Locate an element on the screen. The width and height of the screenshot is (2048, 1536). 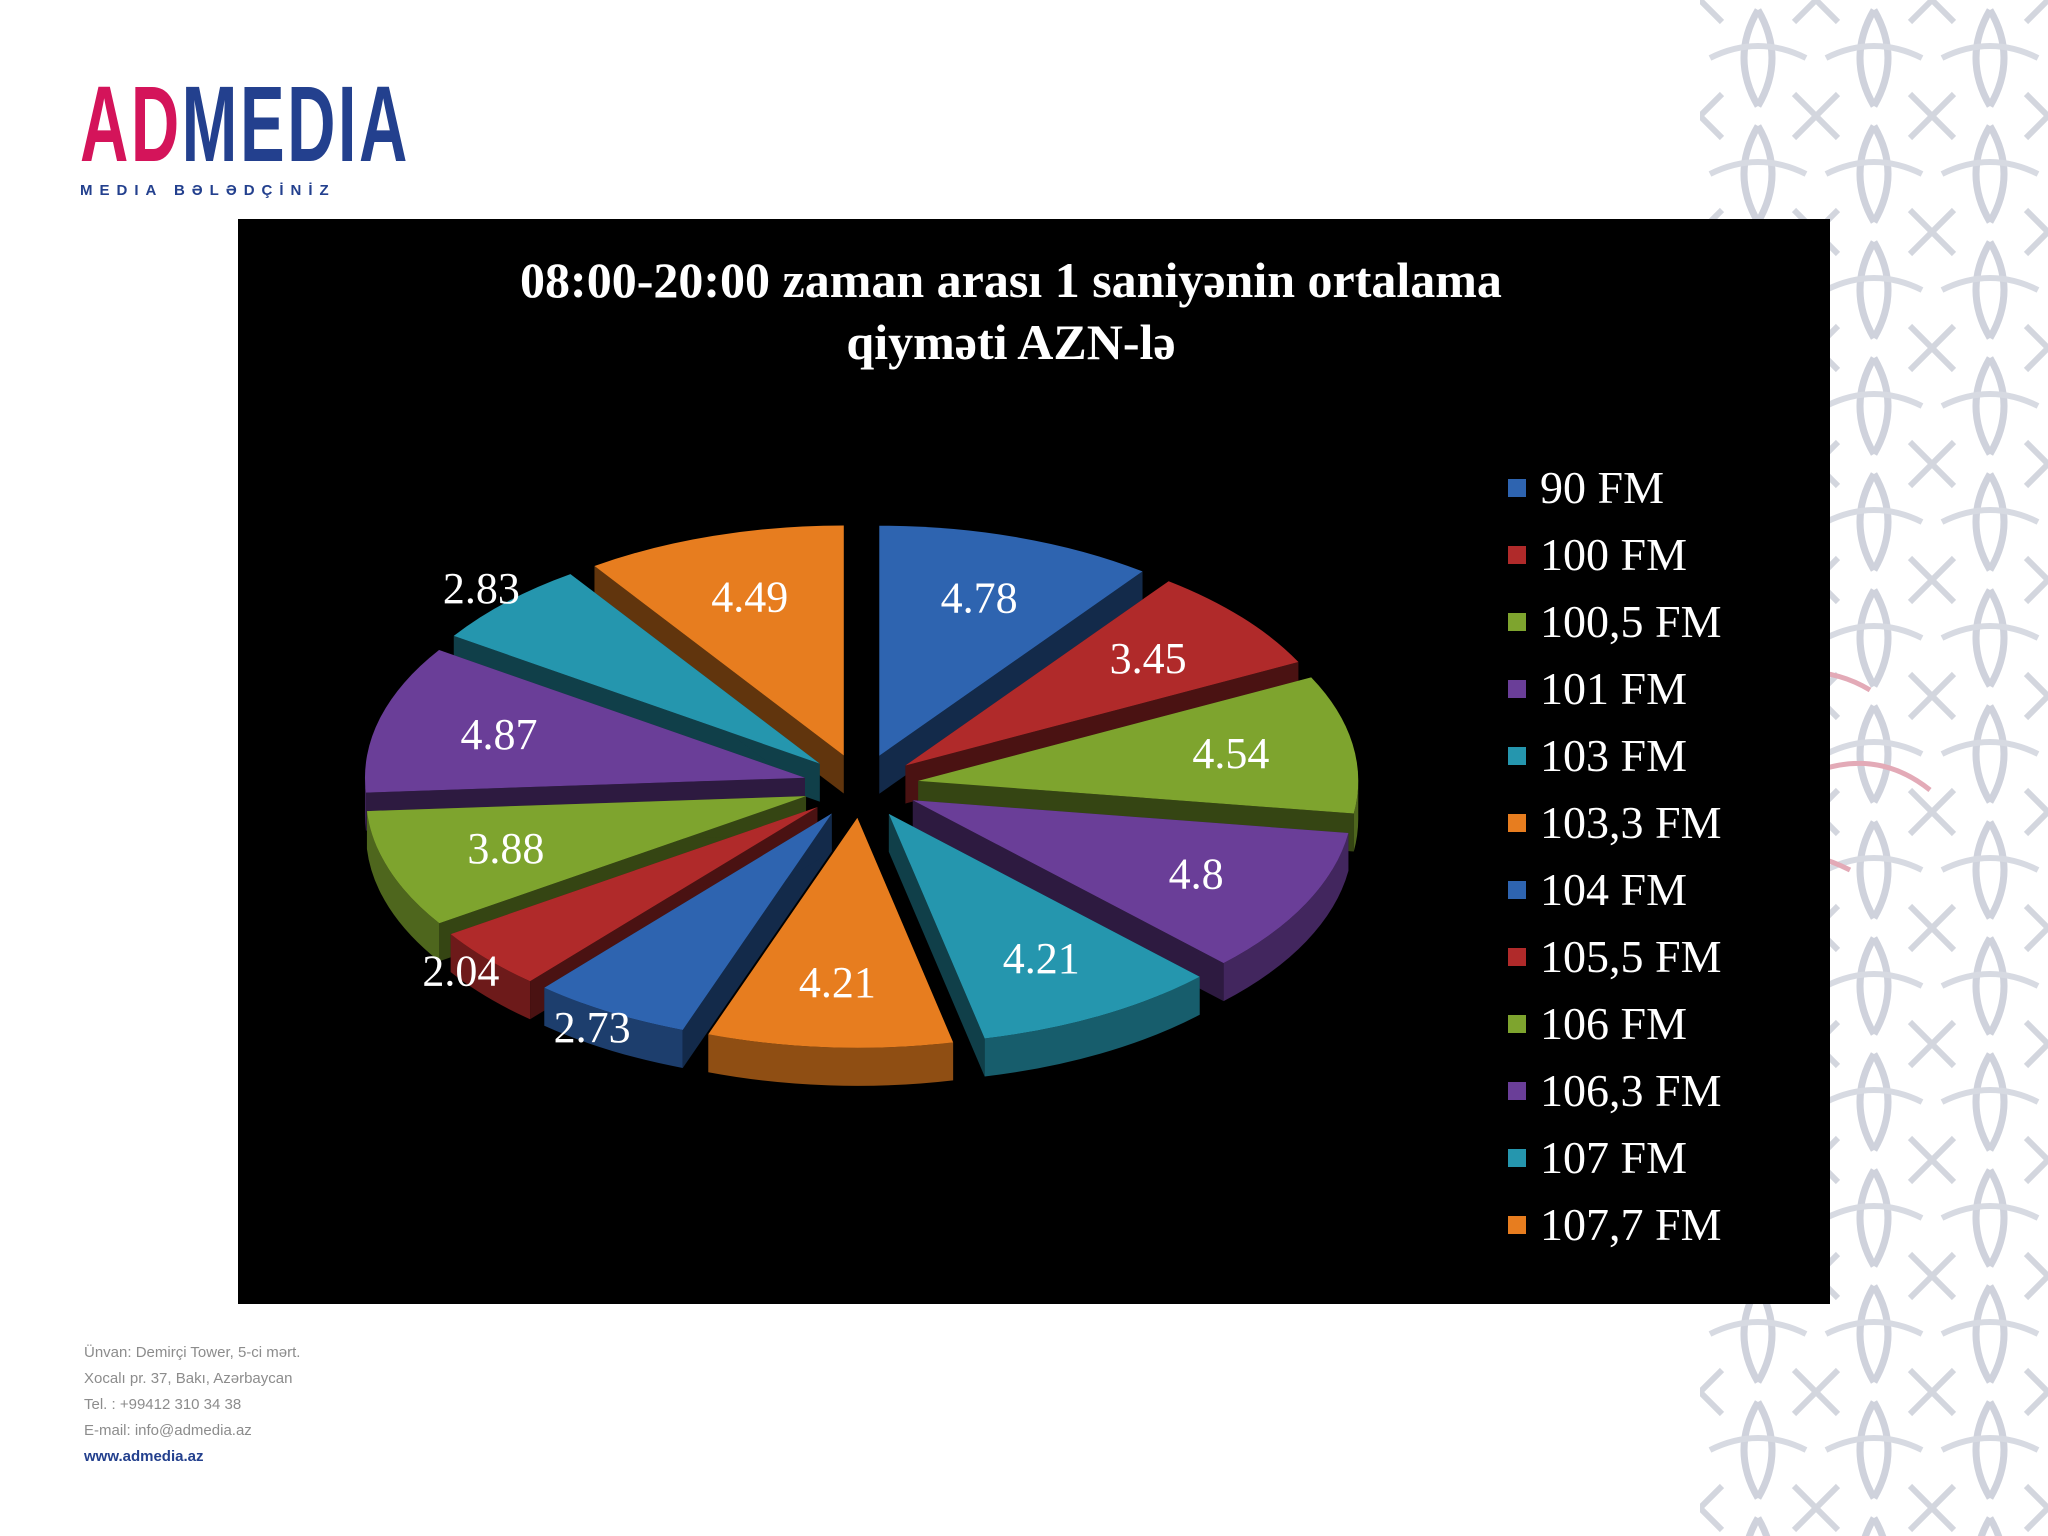
legend-item-3: 100,5 FM is located at coordinates (1614, 621).